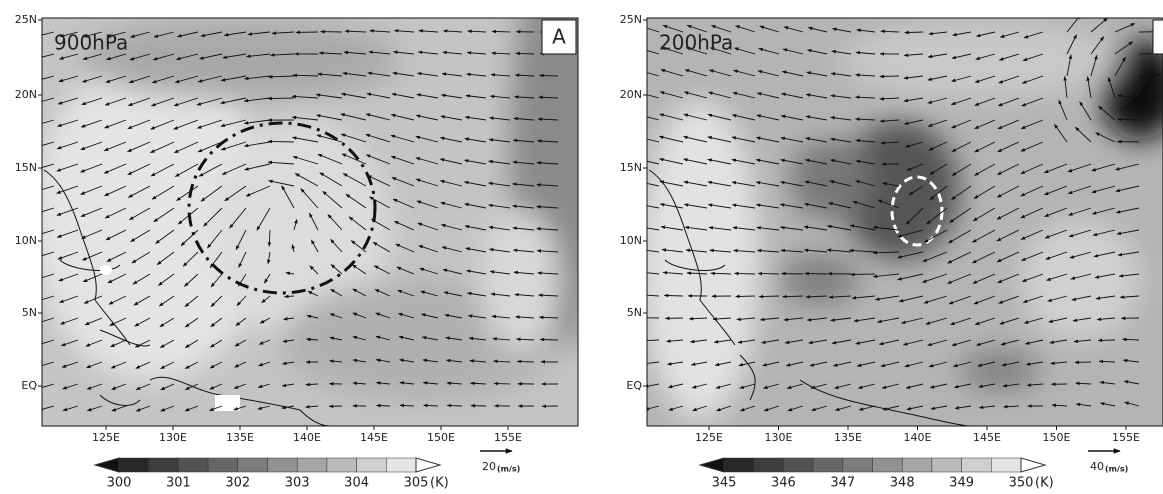 This screenshot has height=494, width=1163. What do you see at coordinates (1033, 465) in the screenshot?
I see `colorbar-max` at bounding box center [1033, 465].